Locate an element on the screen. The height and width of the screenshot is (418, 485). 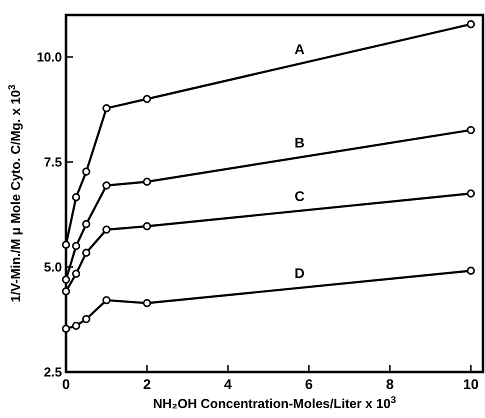
x-tick-label: 2 is located at coordinates (147, 384).